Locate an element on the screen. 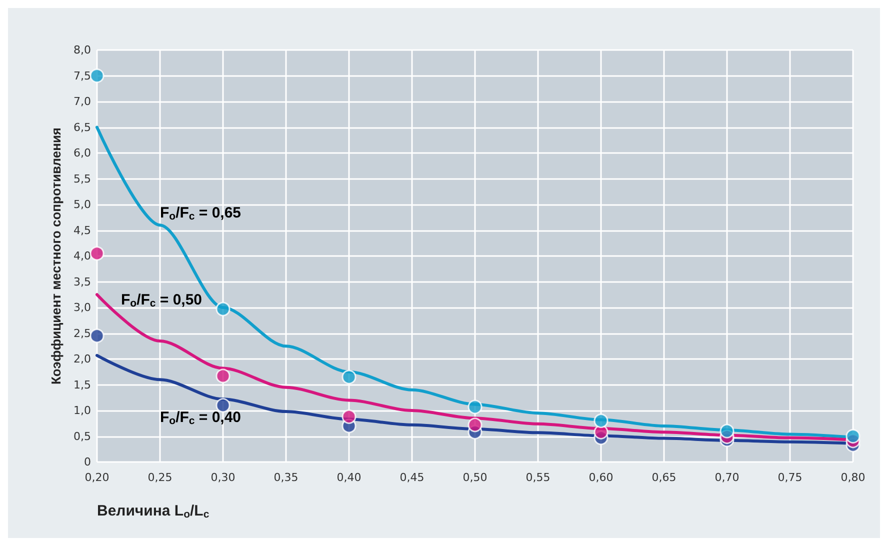 The width and height of the screenshot is (888, 546). x-tick-label: 0,75 is located at coordinates (790, 477).